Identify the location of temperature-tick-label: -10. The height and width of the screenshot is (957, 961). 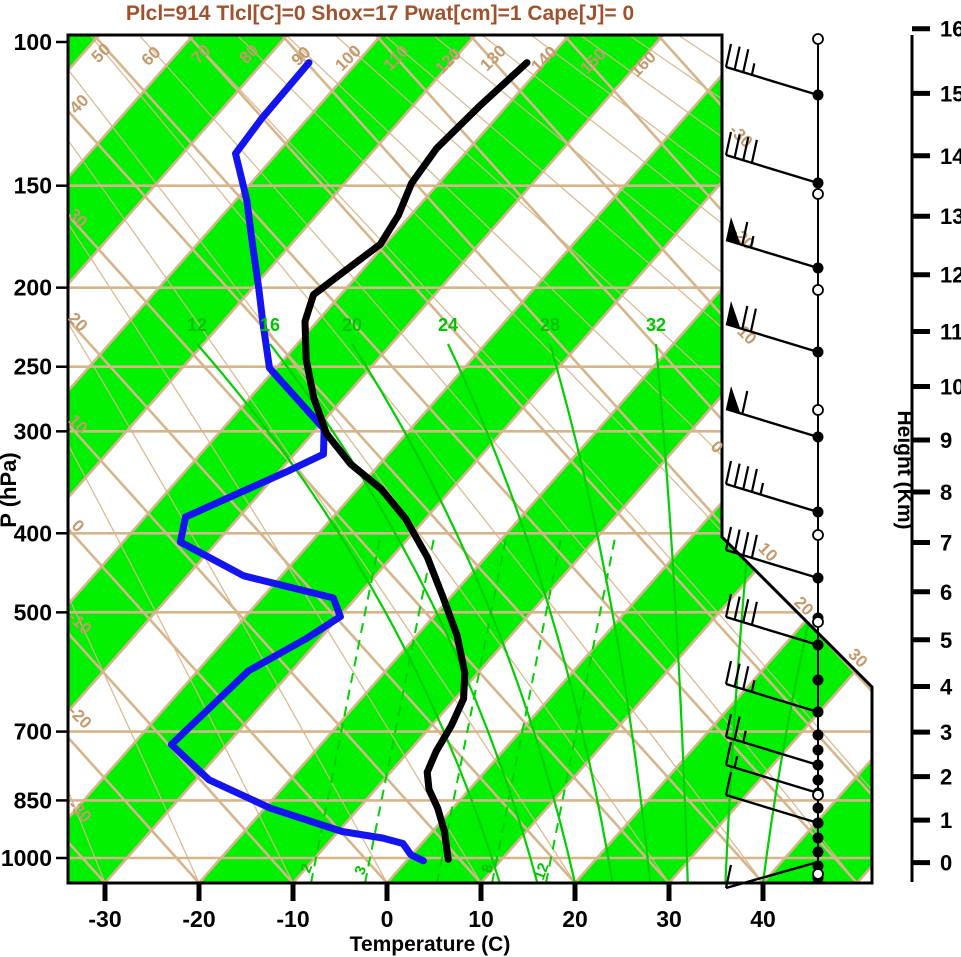
(292, 919).